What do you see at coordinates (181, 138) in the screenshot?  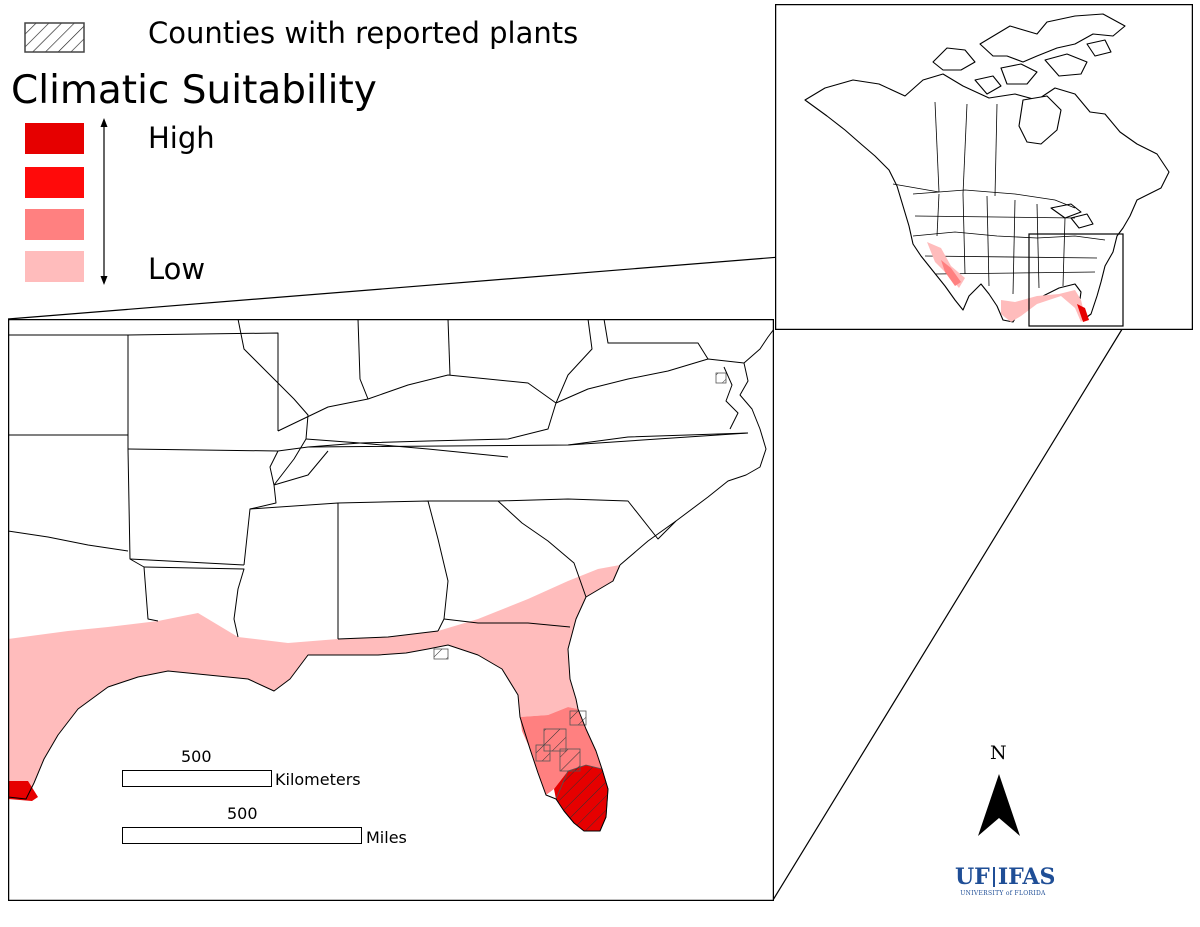 I see `high-label: High` at bounding box center [181, 138].